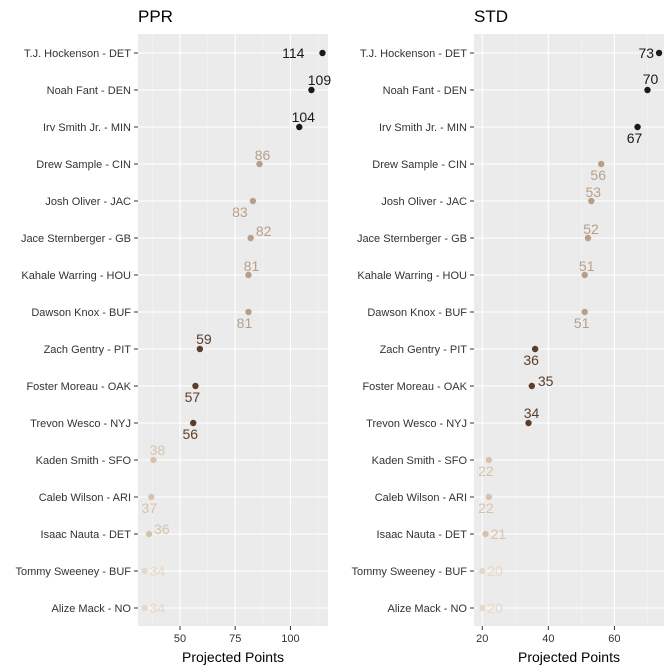  Describe the element at coordinates (78, 387) in the screenshot. I see `ppr-player-label: Foster Moreau - OAK` at that location.